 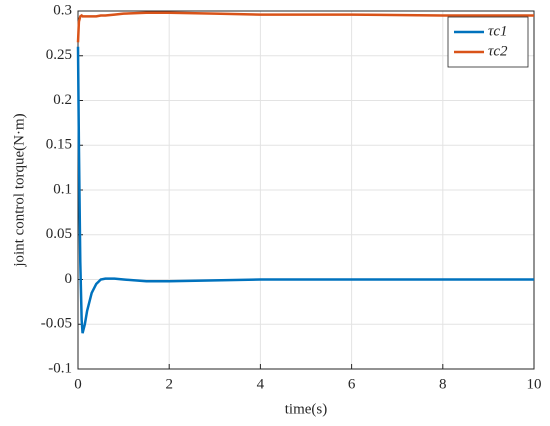 I want to click on legend-label: τc1, so click(x=498, y=31).